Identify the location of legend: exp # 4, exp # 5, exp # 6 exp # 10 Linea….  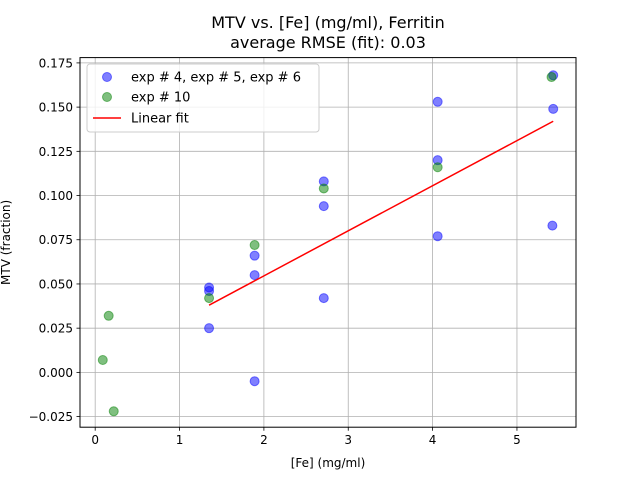
(203, 98).